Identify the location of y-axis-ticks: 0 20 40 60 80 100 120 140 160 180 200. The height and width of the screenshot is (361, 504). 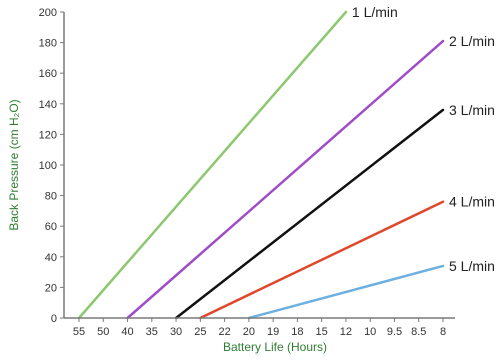
(51, 166).